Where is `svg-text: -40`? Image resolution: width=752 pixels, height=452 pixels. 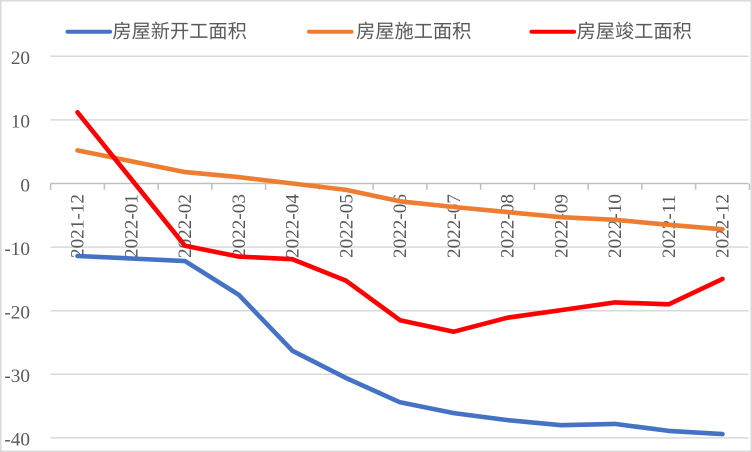
svg-text: -40 is located at coordinates (17, 440).